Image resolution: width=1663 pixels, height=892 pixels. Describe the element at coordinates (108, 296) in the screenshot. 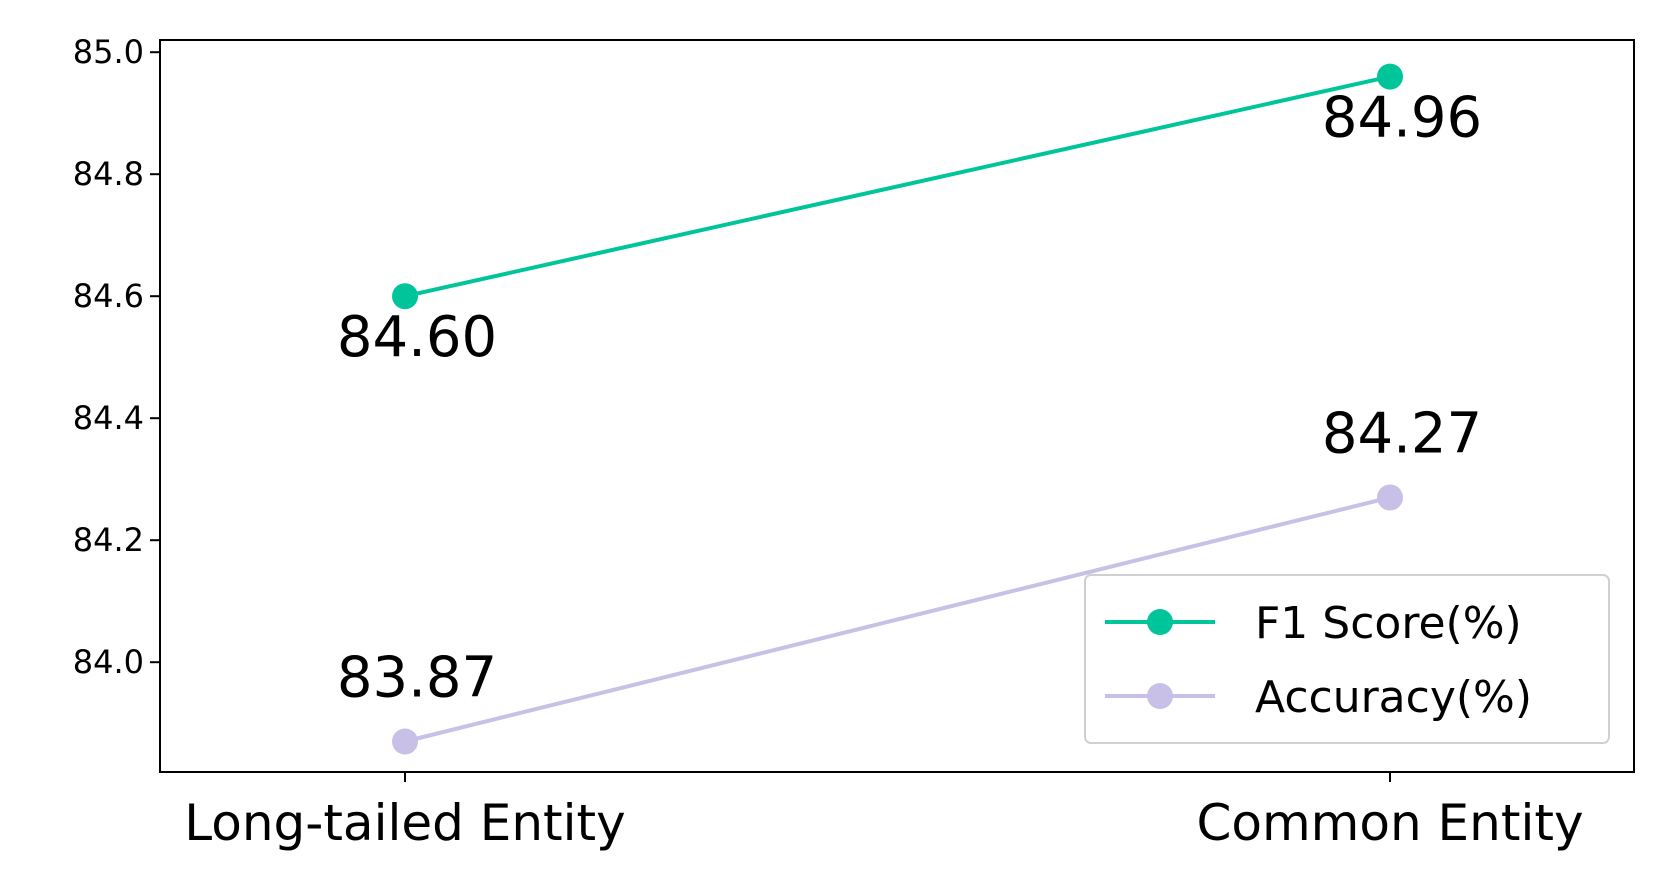

I see `y-tick-label: 84.6` at that location.